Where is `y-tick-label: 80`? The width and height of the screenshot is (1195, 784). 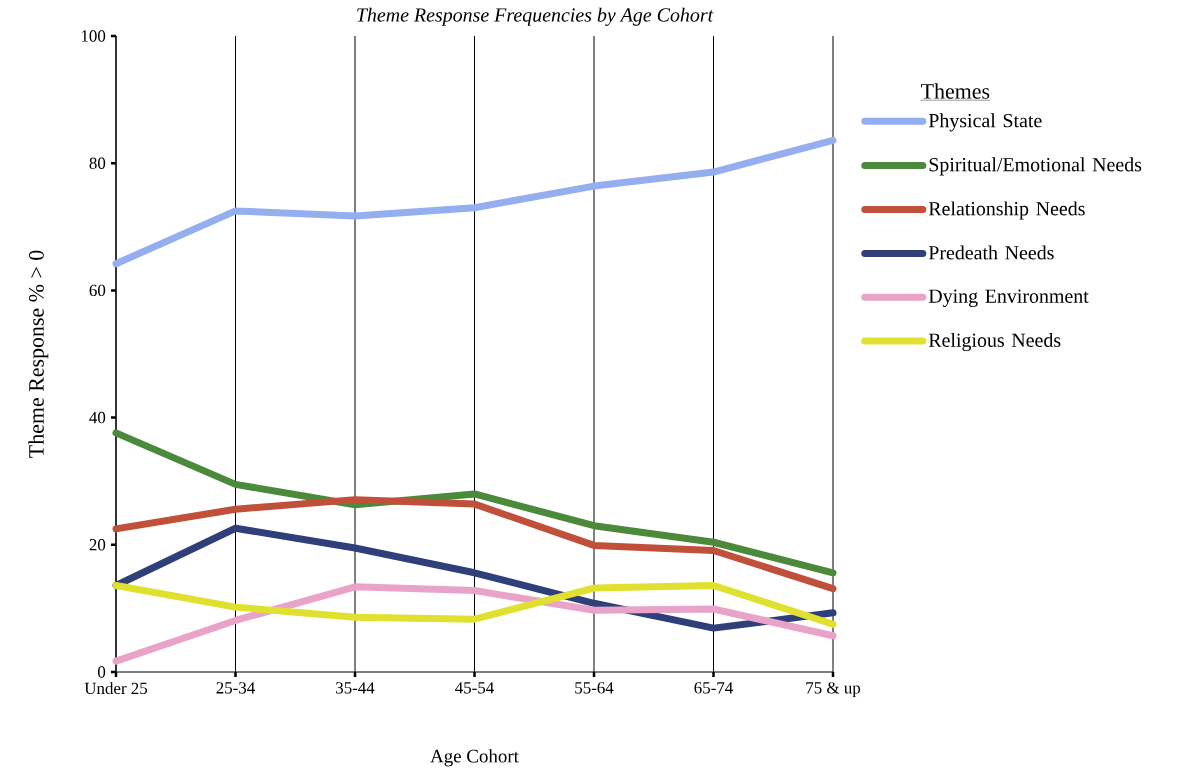
y-tick-label: 80 is located at coordinates (97, 163).